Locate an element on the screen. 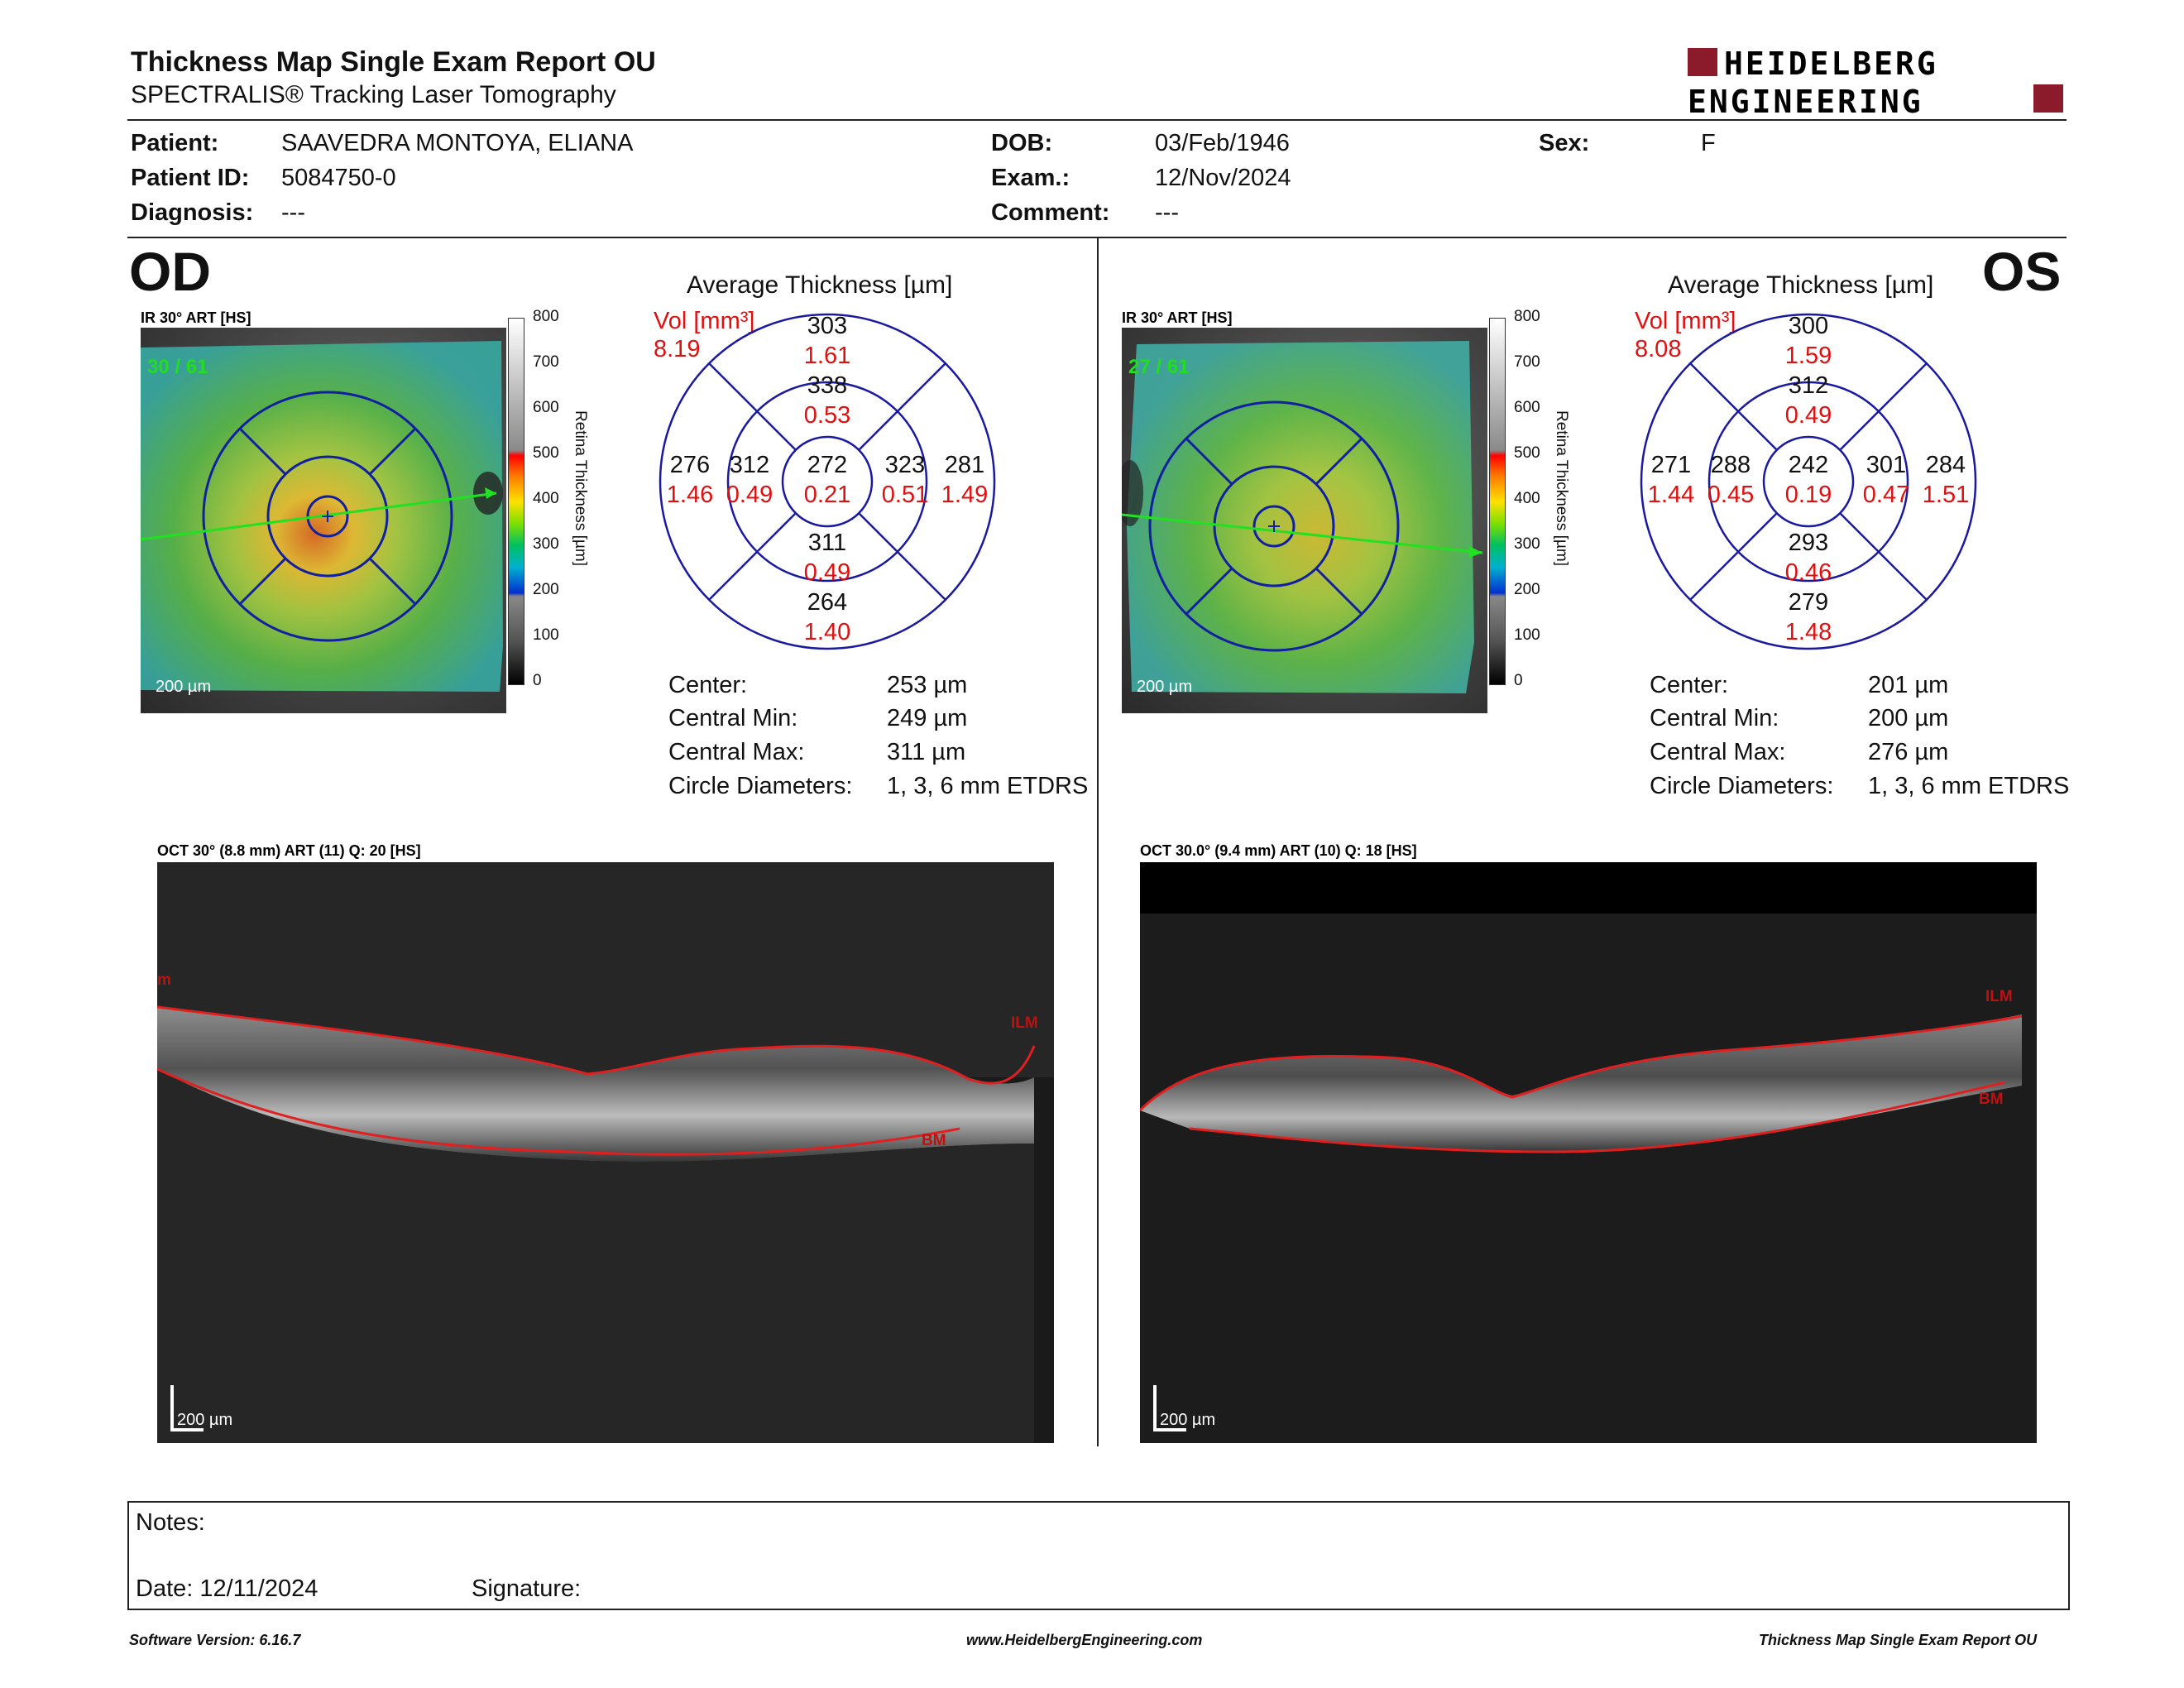 The width and height of the screenshot is (2184, 1688). od-oct-image: m ILM BM 200 µm is located at coordinates (605, 1152).